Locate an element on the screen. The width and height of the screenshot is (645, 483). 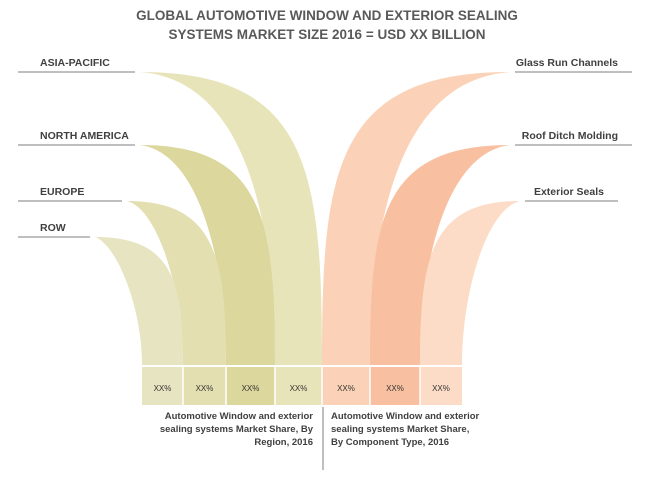
region-label: ASIA-PACIFIC is located at coordinates (75, 63).